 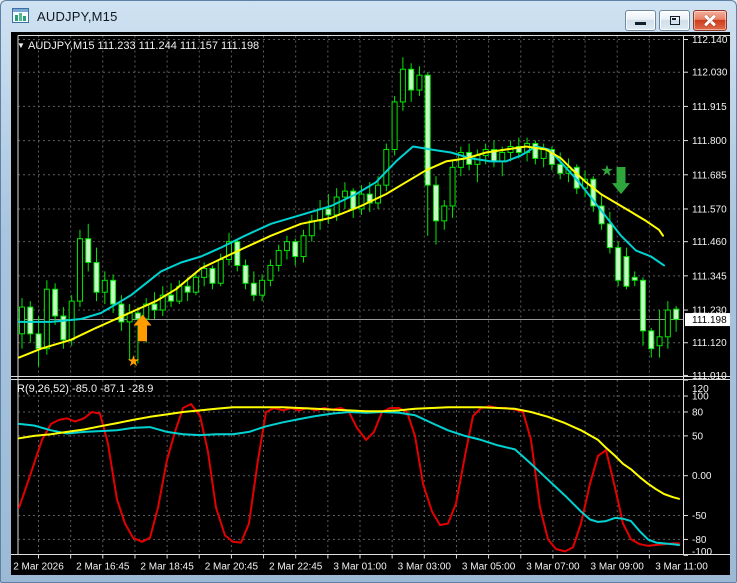 I want to click on time-axis-label: 2 Mar 16:45, so click(x=103, y=567).